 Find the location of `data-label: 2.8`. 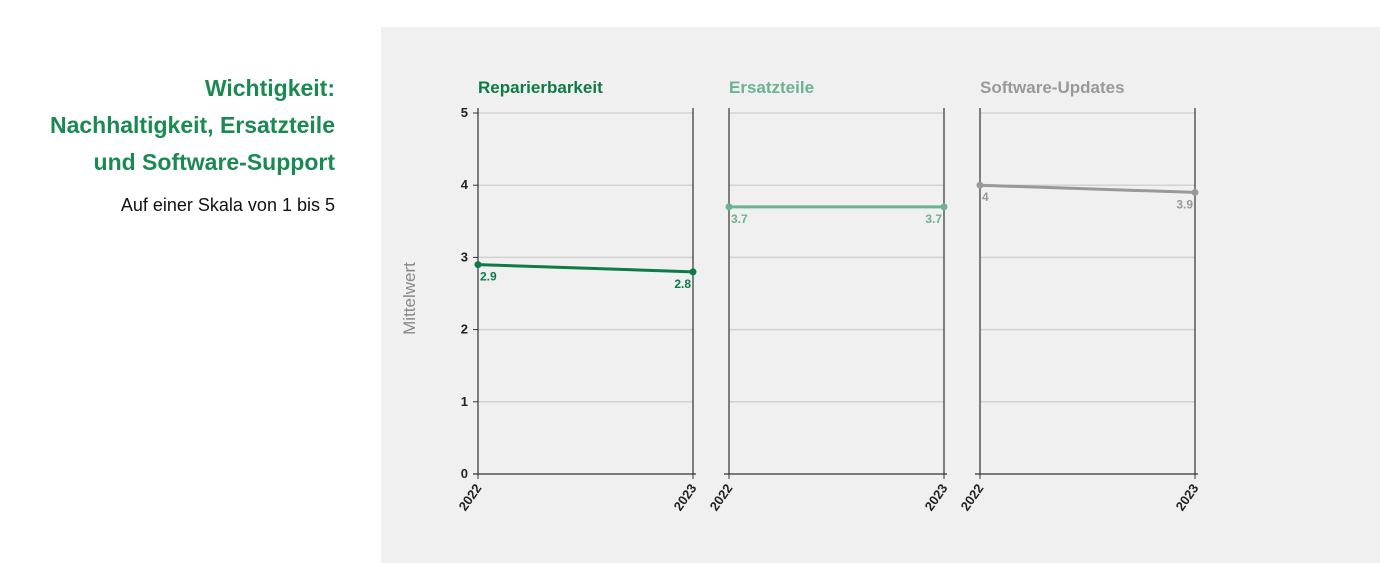

data-label: 2.8 is located at coordinates (682, 284).